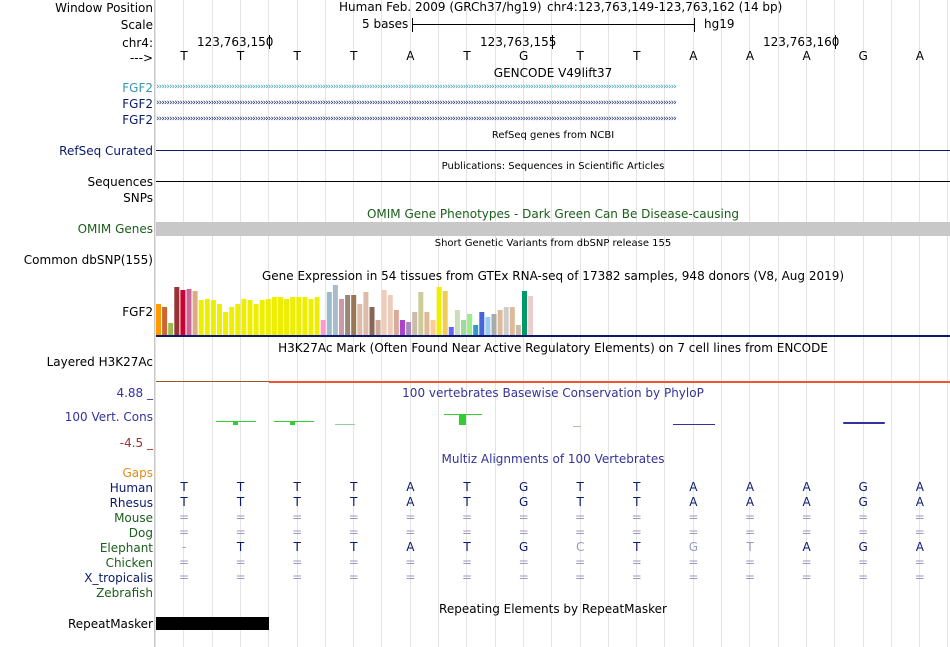 The image size is (950, 647). What do you see at coordinates (138, 198) in the screenshot?
I see `snps-label: SNPs` at bounding box center [138, 198].